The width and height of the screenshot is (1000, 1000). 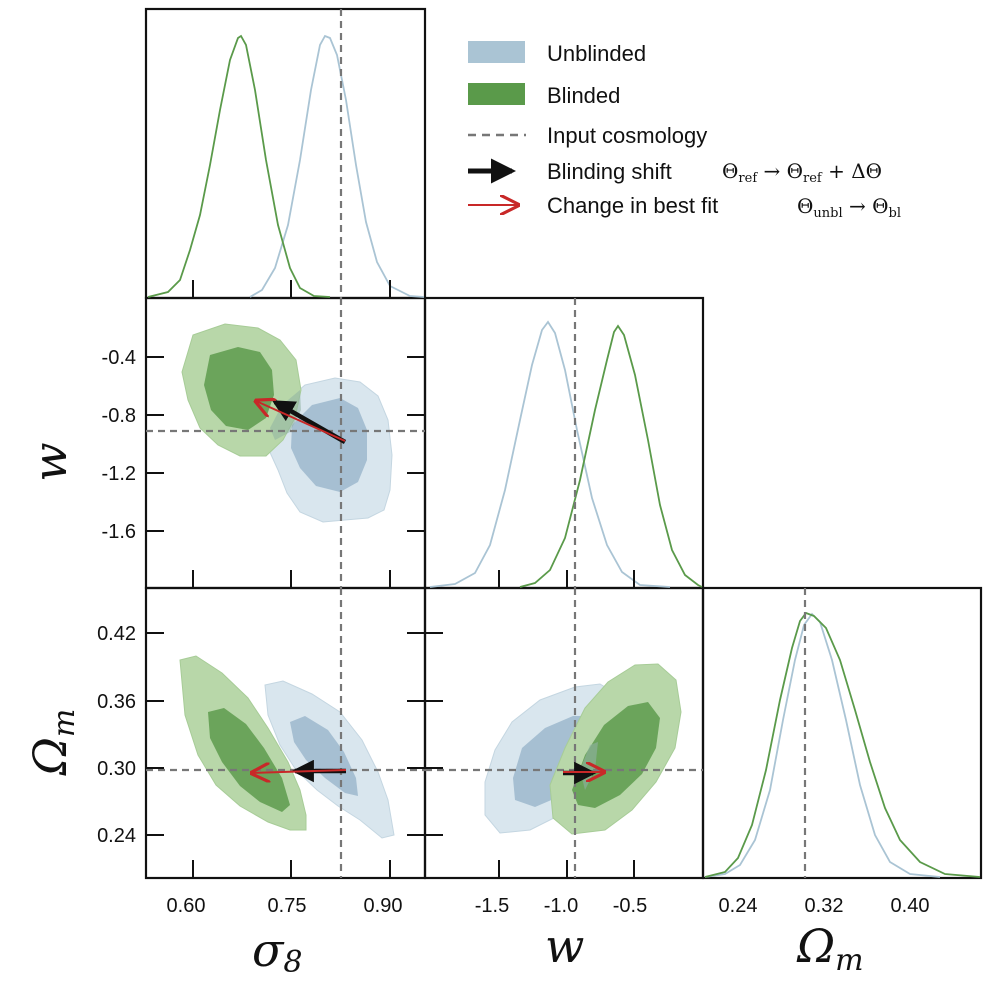 I want to click on w-marginal-curves, so click(x=566, y=454).